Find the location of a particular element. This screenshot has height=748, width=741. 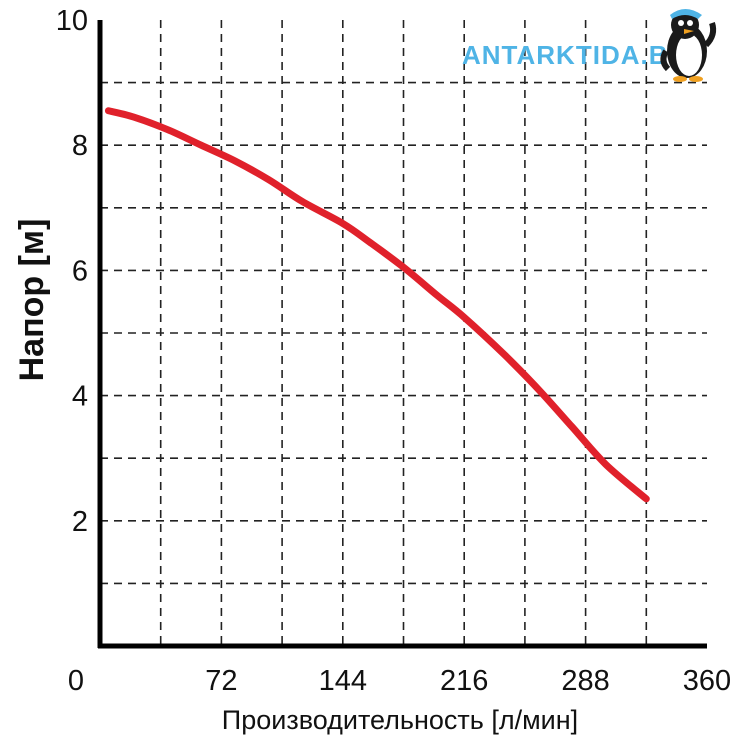

penguin-icon is located at coordinates (688, 45).